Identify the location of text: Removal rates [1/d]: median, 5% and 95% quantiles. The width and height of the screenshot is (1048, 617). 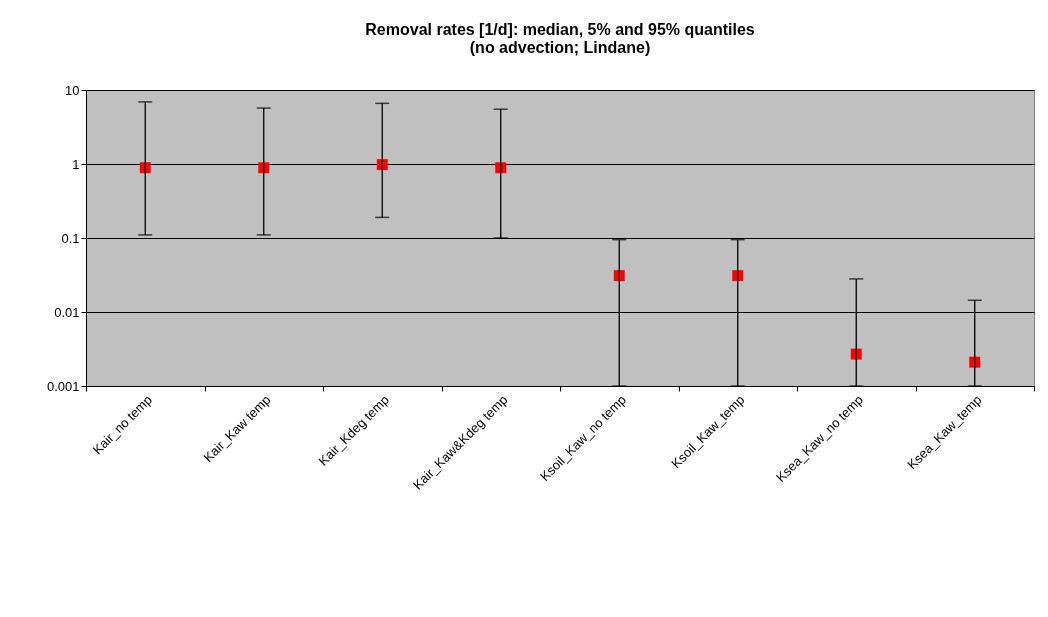
(560, 29).